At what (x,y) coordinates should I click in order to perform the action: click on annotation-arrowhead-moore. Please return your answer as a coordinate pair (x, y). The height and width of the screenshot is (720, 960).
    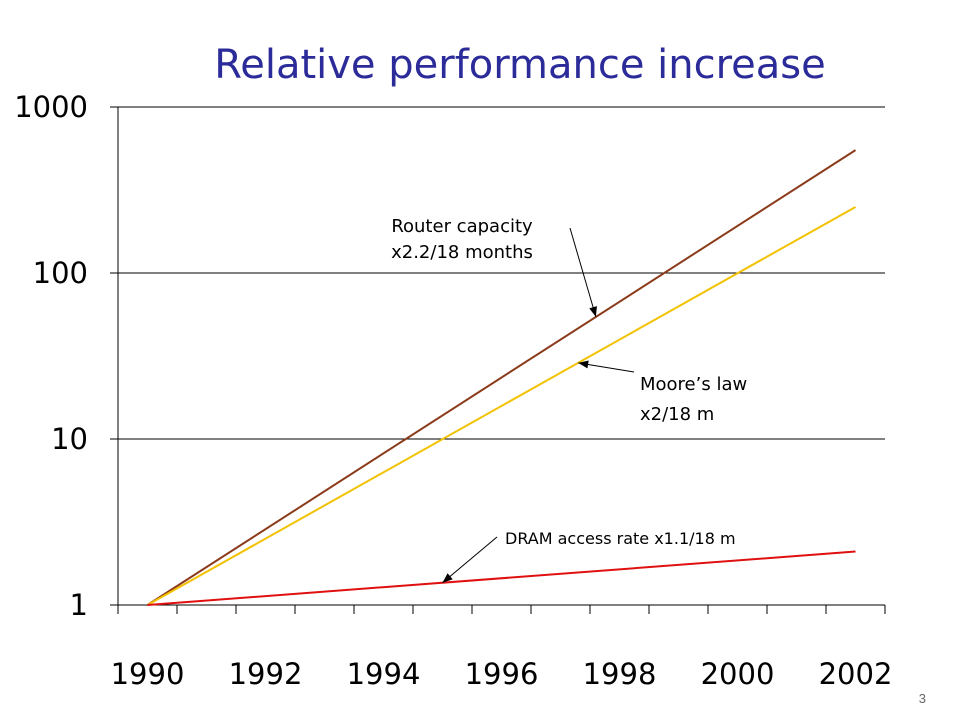
    Looking at the image, I should click on (583, 364).